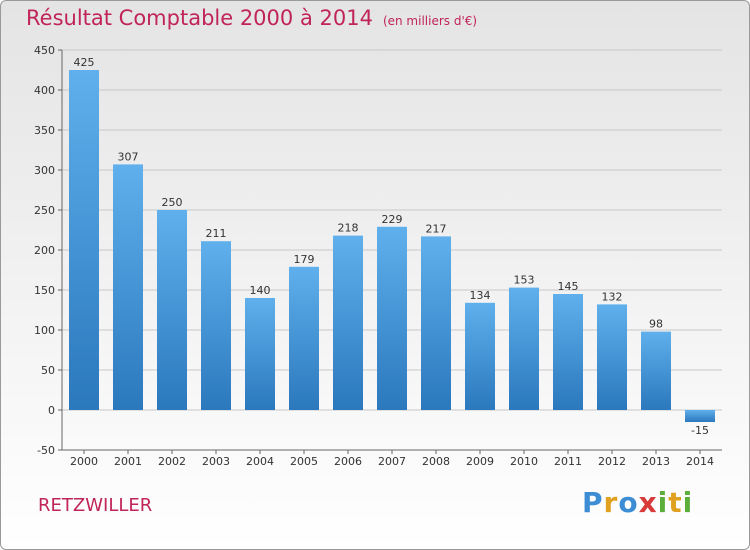 Image resolution: width=750 pixels, height=550 pixels. Describe the element at coordinates (172, 461) in the screenshot. I see `x-tick-label: 2002` at that location.